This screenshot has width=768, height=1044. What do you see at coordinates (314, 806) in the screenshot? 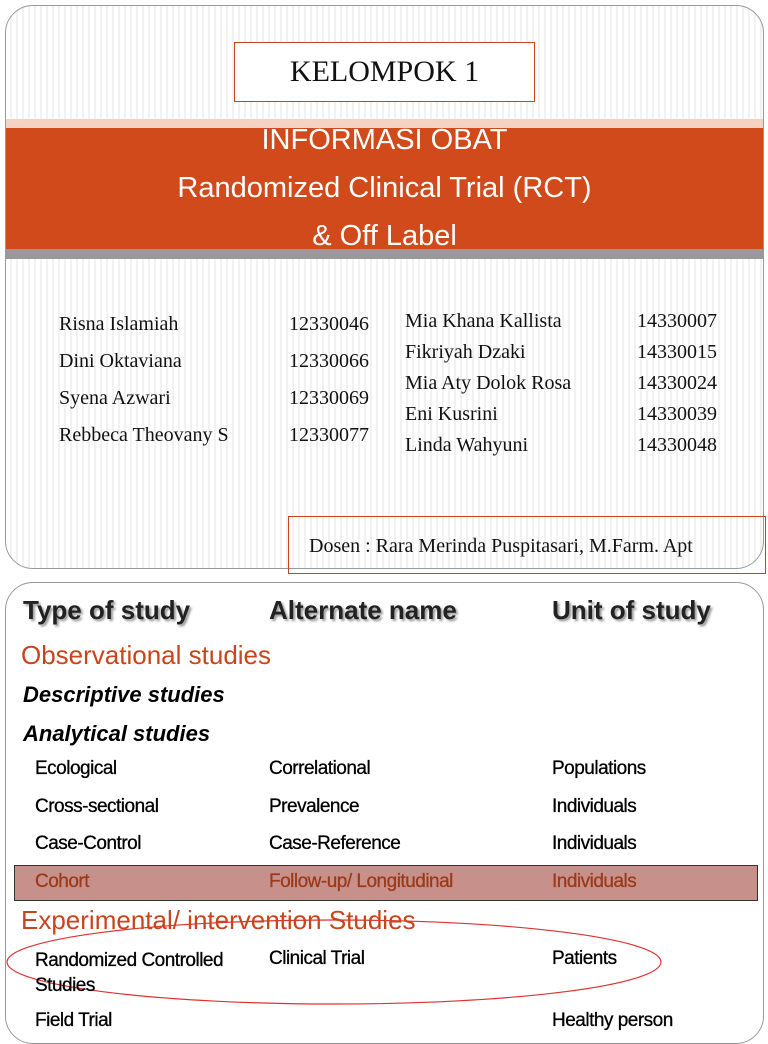
I see `table-cell: Prevalence` at bounding box center [314, 806].